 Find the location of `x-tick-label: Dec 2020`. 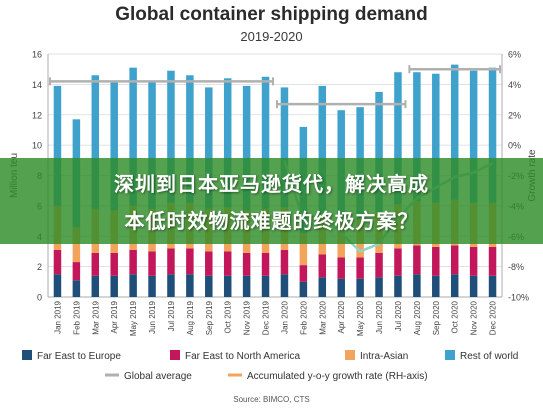

x-tick-label: Dec 2020 is located at coordinates (493, 317).